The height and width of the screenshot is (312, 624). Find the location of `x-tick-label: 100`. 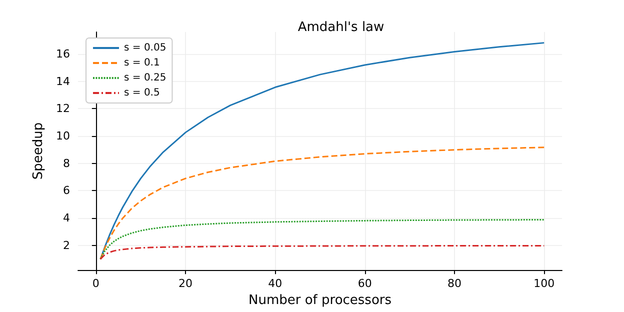

x-tick-label: 100 is located at coordinates (544, 283).